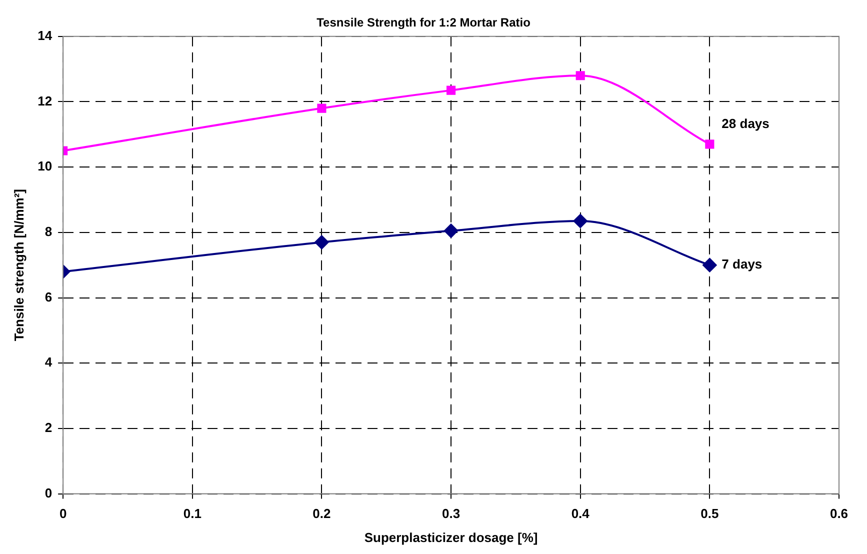 Image resolution: width=867 pixels, height=554 pixels. What do you see at coordinates (48, 232) in the screenshot?
I see `y-tick-label: 8` at bounding box center [48, 232].